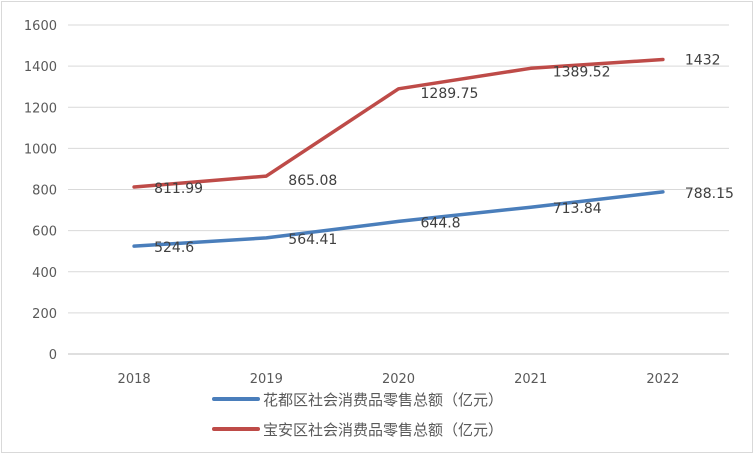 The width and height of the screenshot is (756, 456). Describe the element at coordinates (398, 219) in the screenshot. I see `series-line` at that location.